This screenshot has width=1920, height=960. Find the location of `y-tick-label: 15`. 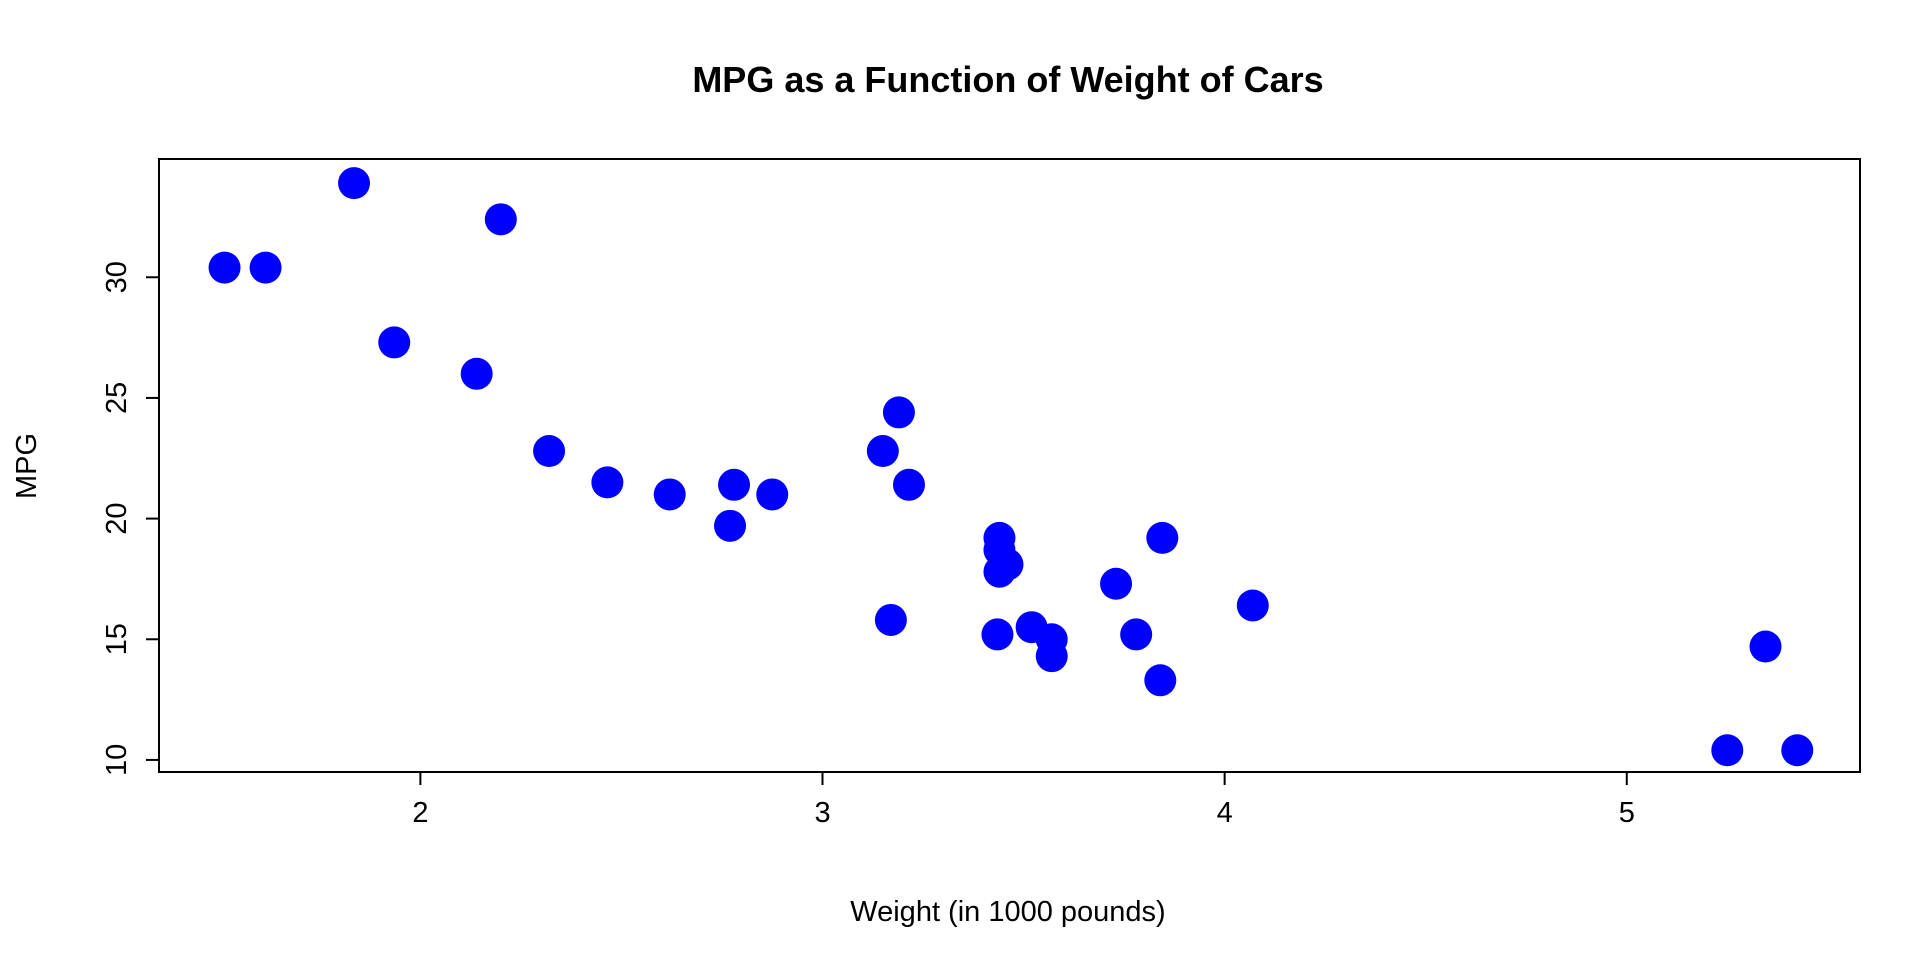

y-tick-label: 15 is located at coordinates (117, 639).